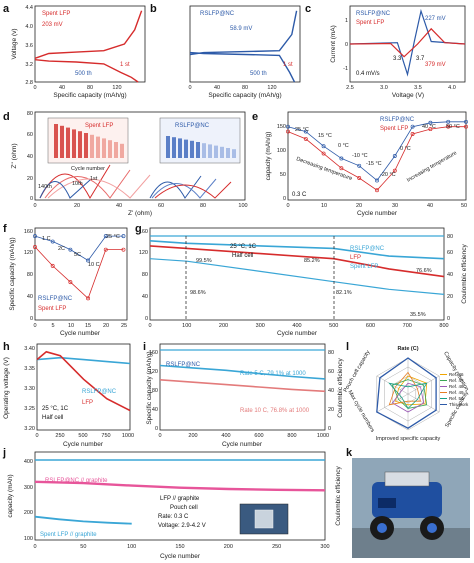 The height and width of the screenshot is (563, 474). I want to click on panel-j-xtick: 50, so click(83, 547).